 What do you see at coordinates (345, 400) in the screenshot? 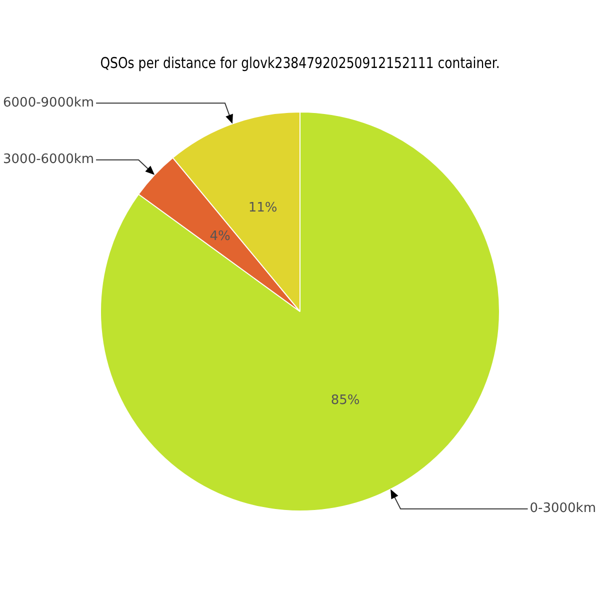
I see `data-label: 85%` at bounding box center [345, 400].